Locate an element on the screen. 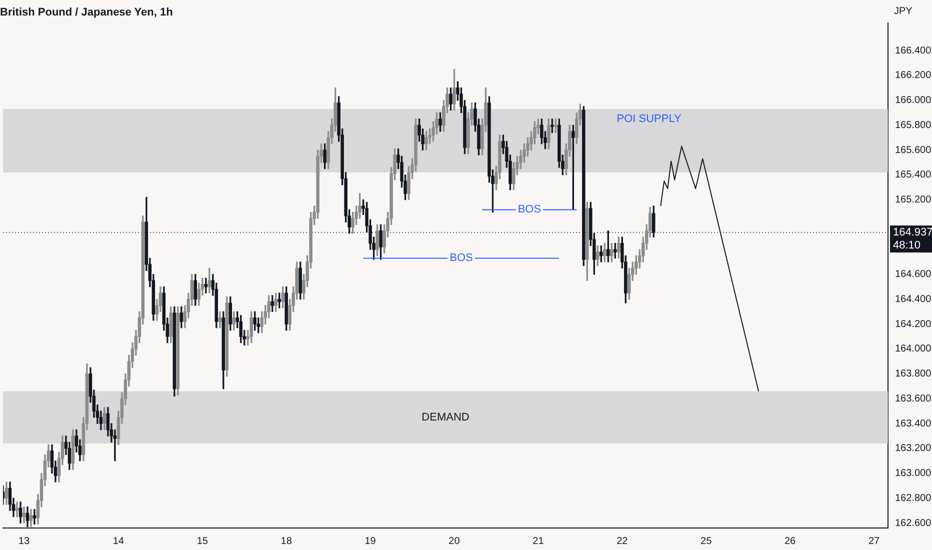 Image resolution: width=932 pixels, height=550 pixels. y-tick-label: 162.600 is located at coordinates (913, 523).